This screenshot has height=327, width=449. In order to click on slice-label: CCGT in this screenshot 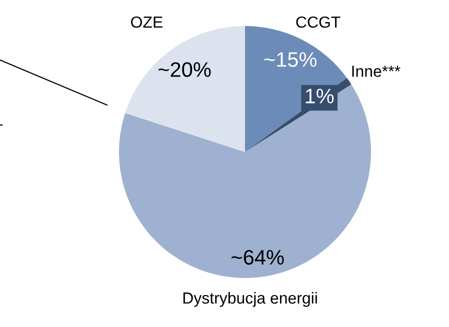, I will do `click(318, 22)`.